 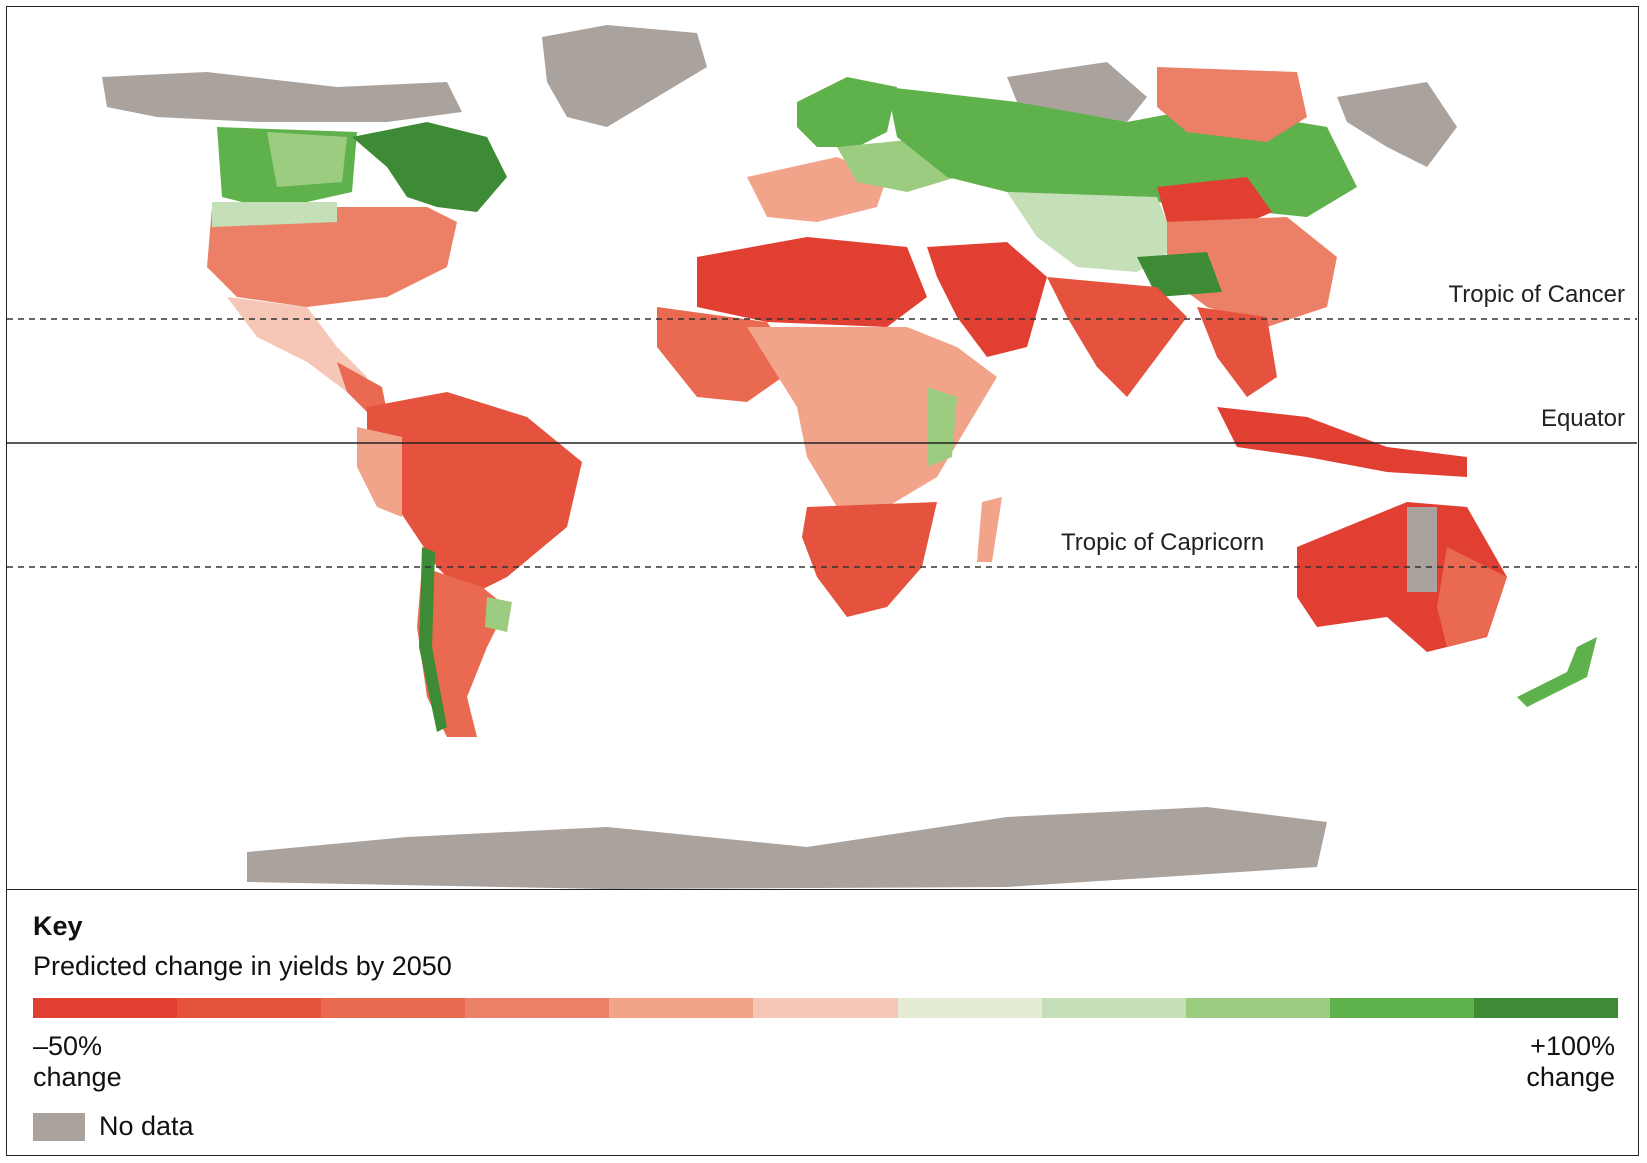 I want to click on scale-low-label: –50% change, so click(x=77, y=1062).